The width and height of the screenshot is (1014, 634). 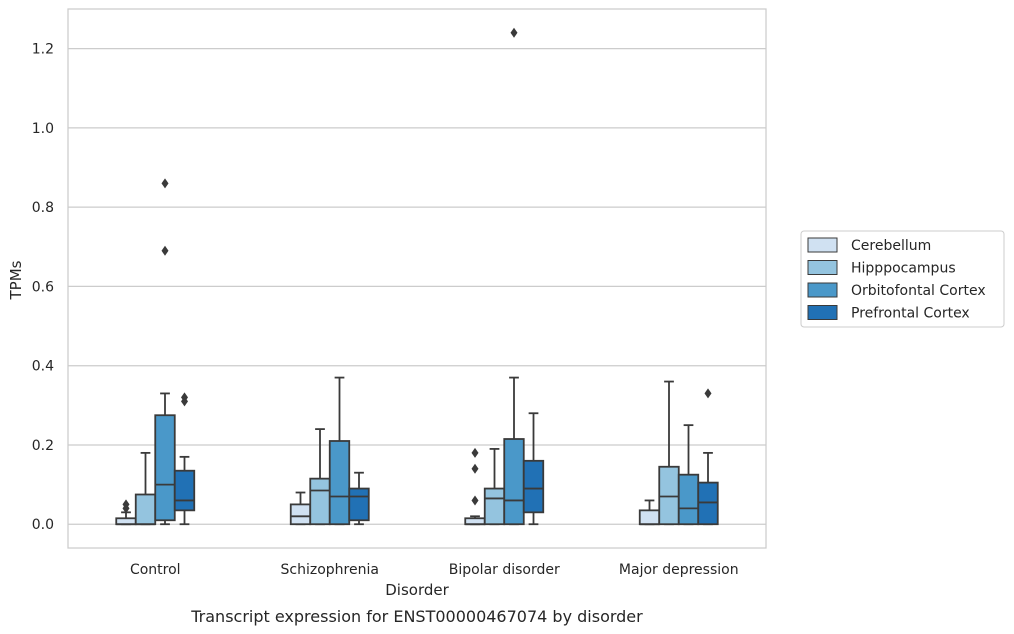 I want to click on x-tick-label: Control, so click(x=155, y=570).